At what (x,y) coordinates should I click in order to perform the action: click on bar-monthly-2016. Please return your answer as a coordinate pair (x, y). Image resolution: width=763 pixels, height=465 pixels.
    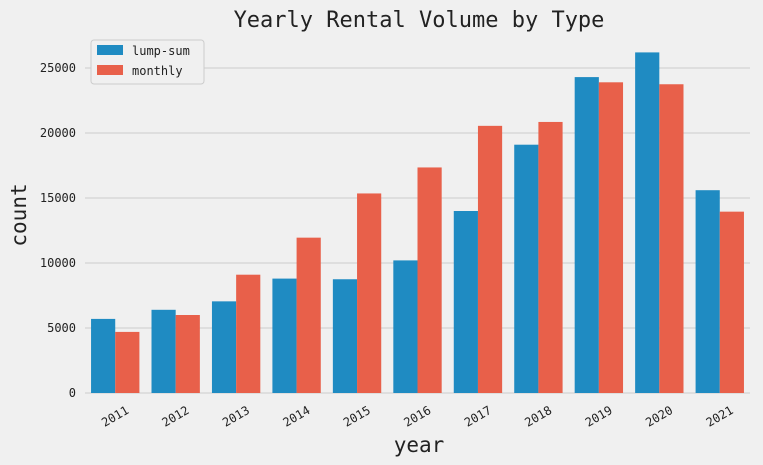
    Looking at the image, I should click on (429, 280).